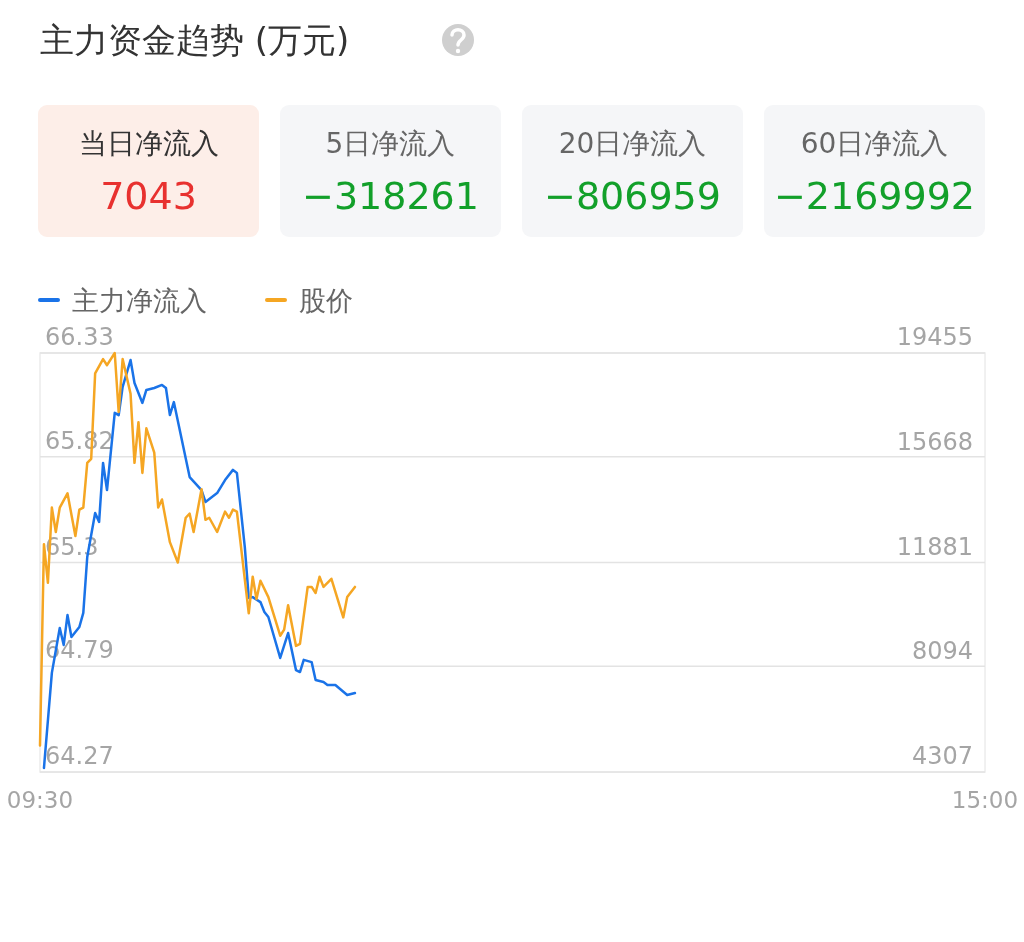 This screenshot has width=1024, height=942. I want to click on text: −318261, so click(390, 196).